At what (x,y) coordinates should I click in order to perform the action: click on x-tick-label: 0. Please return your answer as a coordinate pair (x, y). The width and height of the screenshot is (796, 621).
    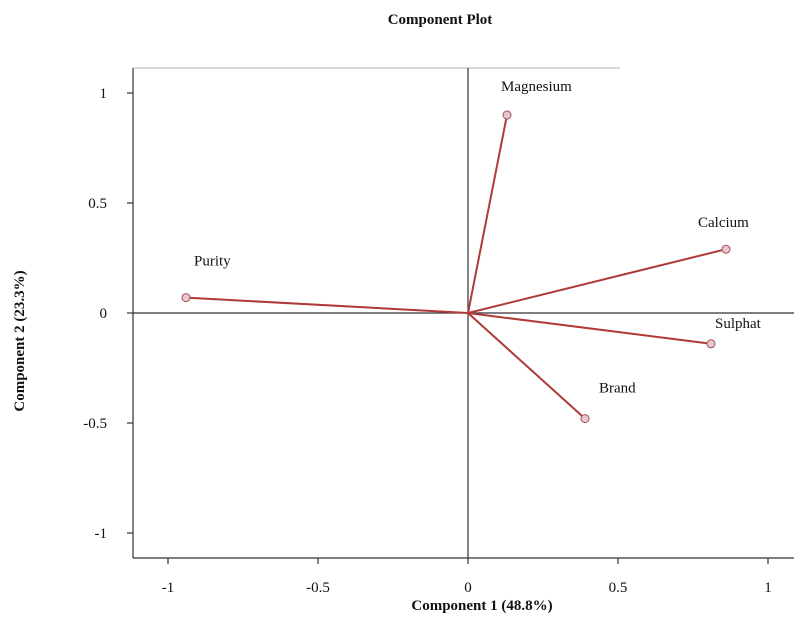
    Looking at the image, I should click on (468, 588).